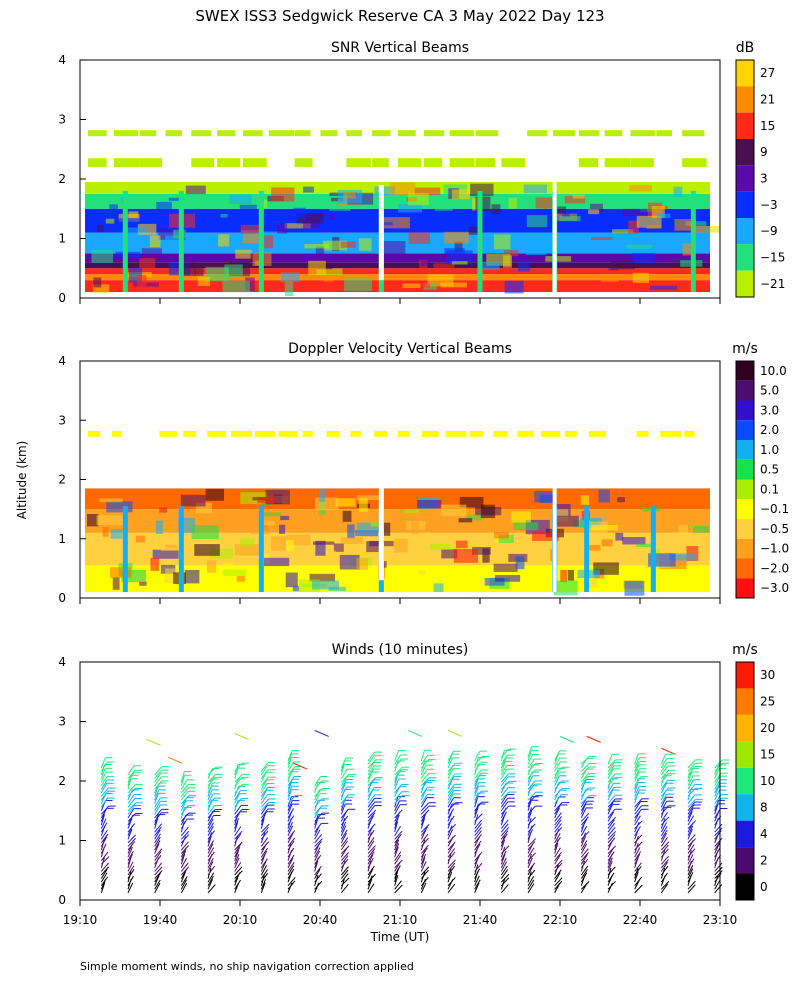 The height and width of the screenshot is (1000, 800). I want to click on colorbar-label: 2, so click(764, 860).